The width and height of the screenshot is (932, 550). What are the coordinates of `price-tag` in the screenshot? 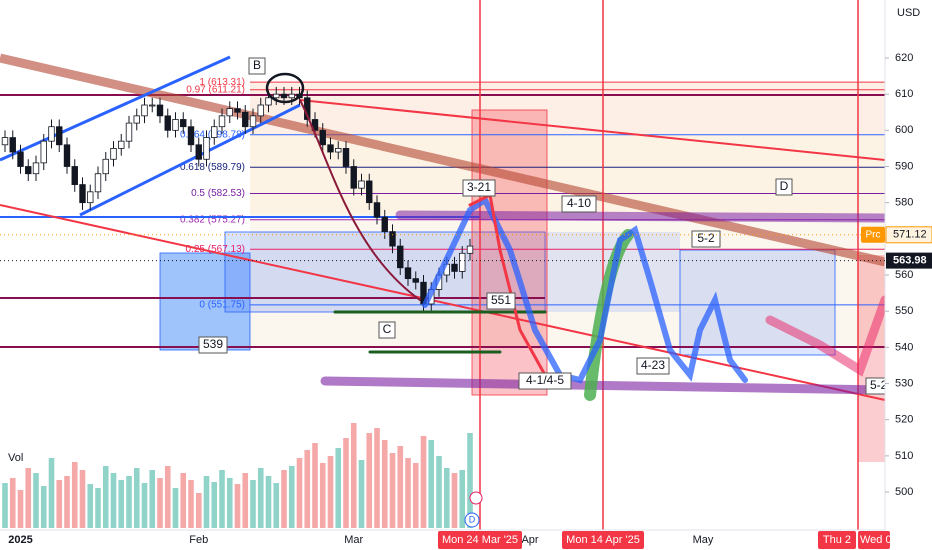 It's located at (908, 235).